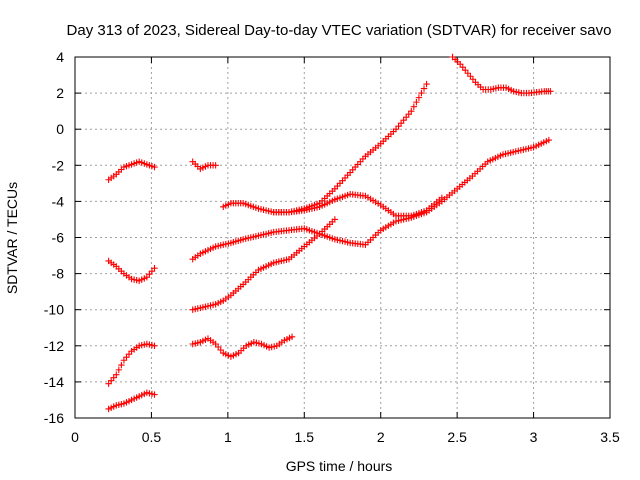  What do you see at coordinates (60, 93) in the screenshot?
I see `y-tick-label: 2` at bounding box center [60, 93].